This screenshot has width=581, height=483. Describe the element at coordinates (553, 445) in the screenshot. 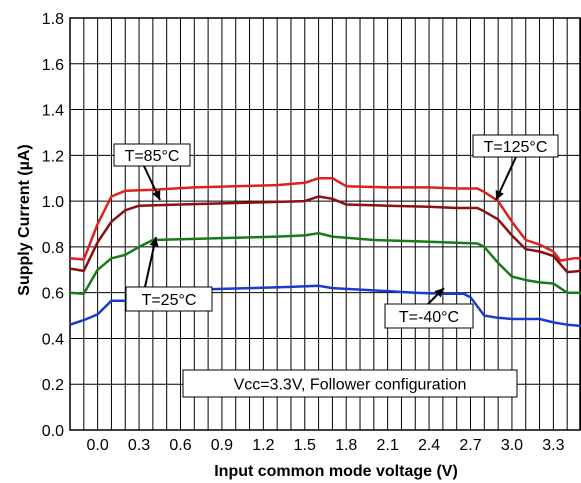

I see `x-tick-label: 3.3` at that location.